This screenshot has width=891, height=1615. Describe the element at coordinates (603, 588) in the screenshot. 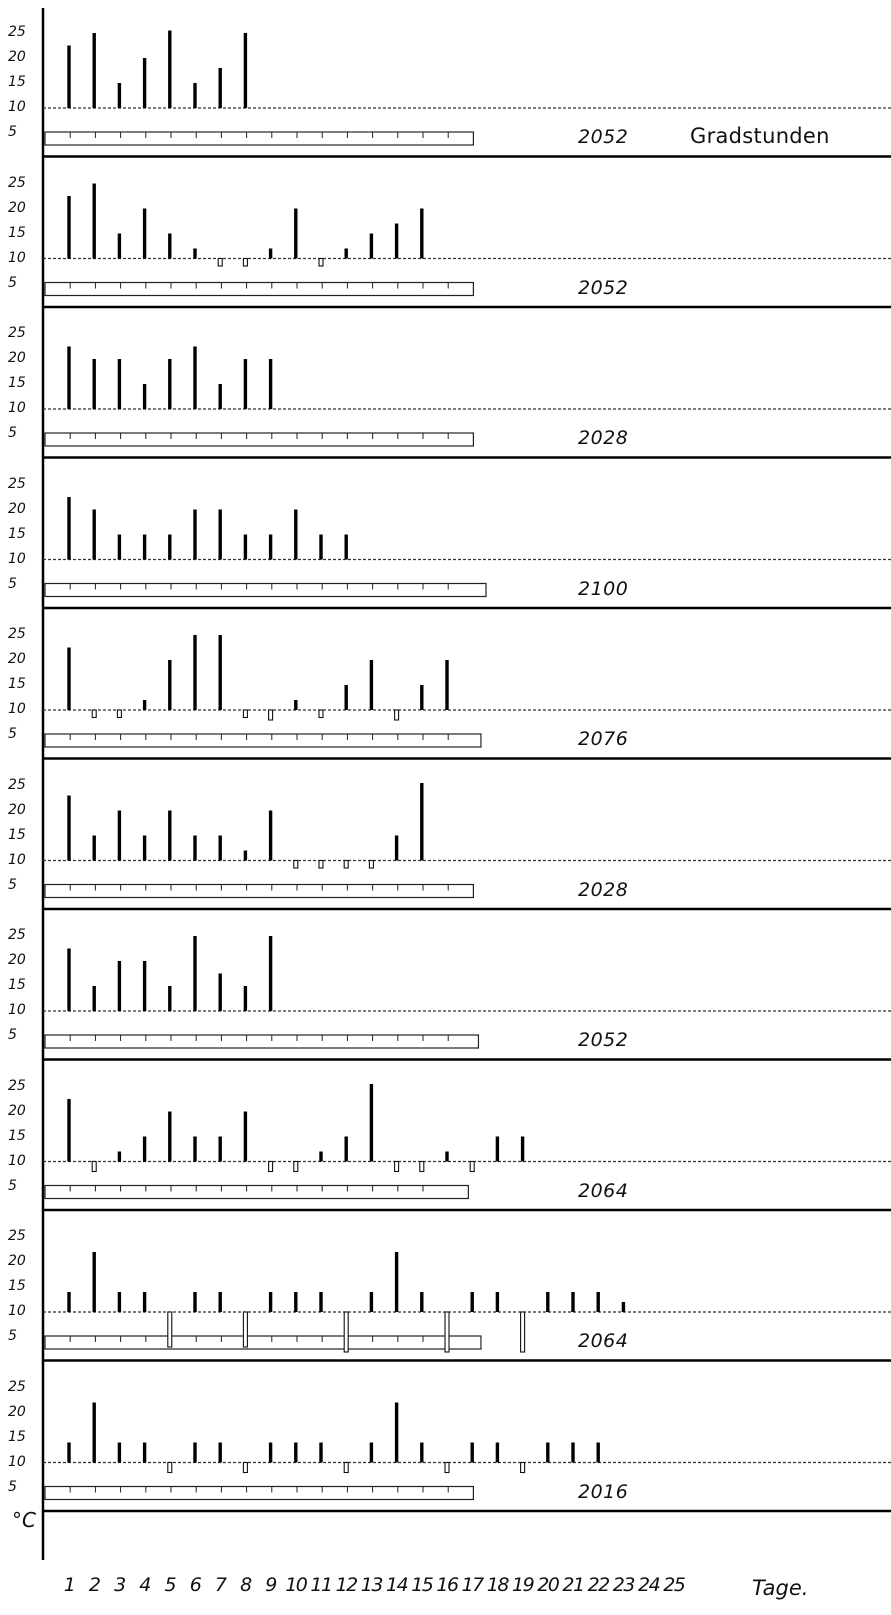

I see `gradstunden-total: 2100` at that location.